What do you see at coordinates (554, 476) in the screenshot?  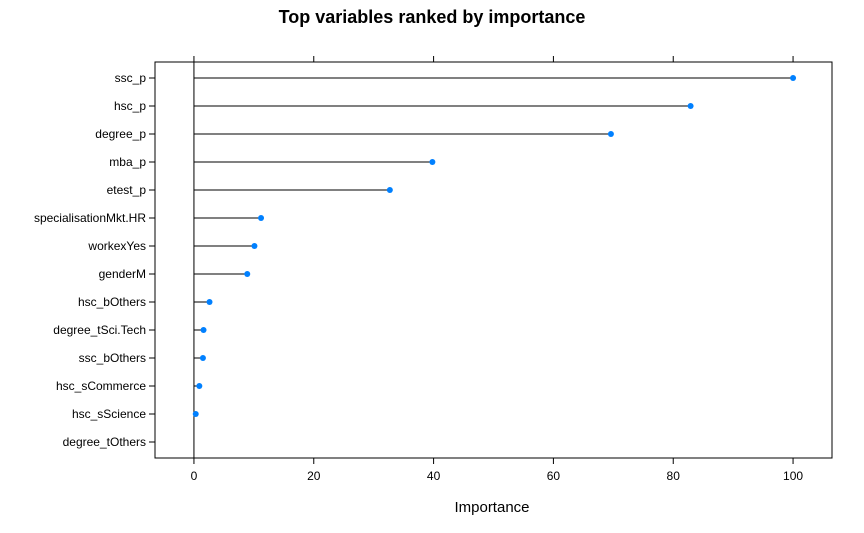 I see `x-tick-label: 60` at bounding box center [554, 476].